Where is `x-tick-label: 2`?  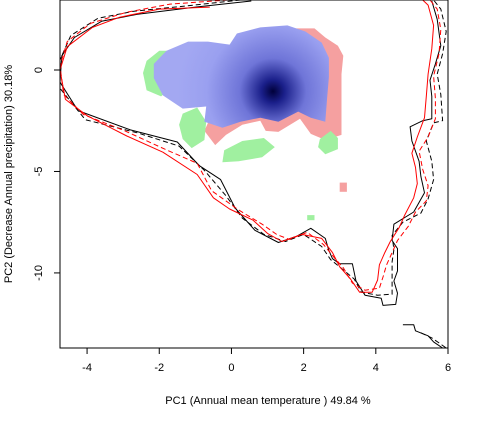 x-tick-label: 2 is located at coordinates (304, 368).